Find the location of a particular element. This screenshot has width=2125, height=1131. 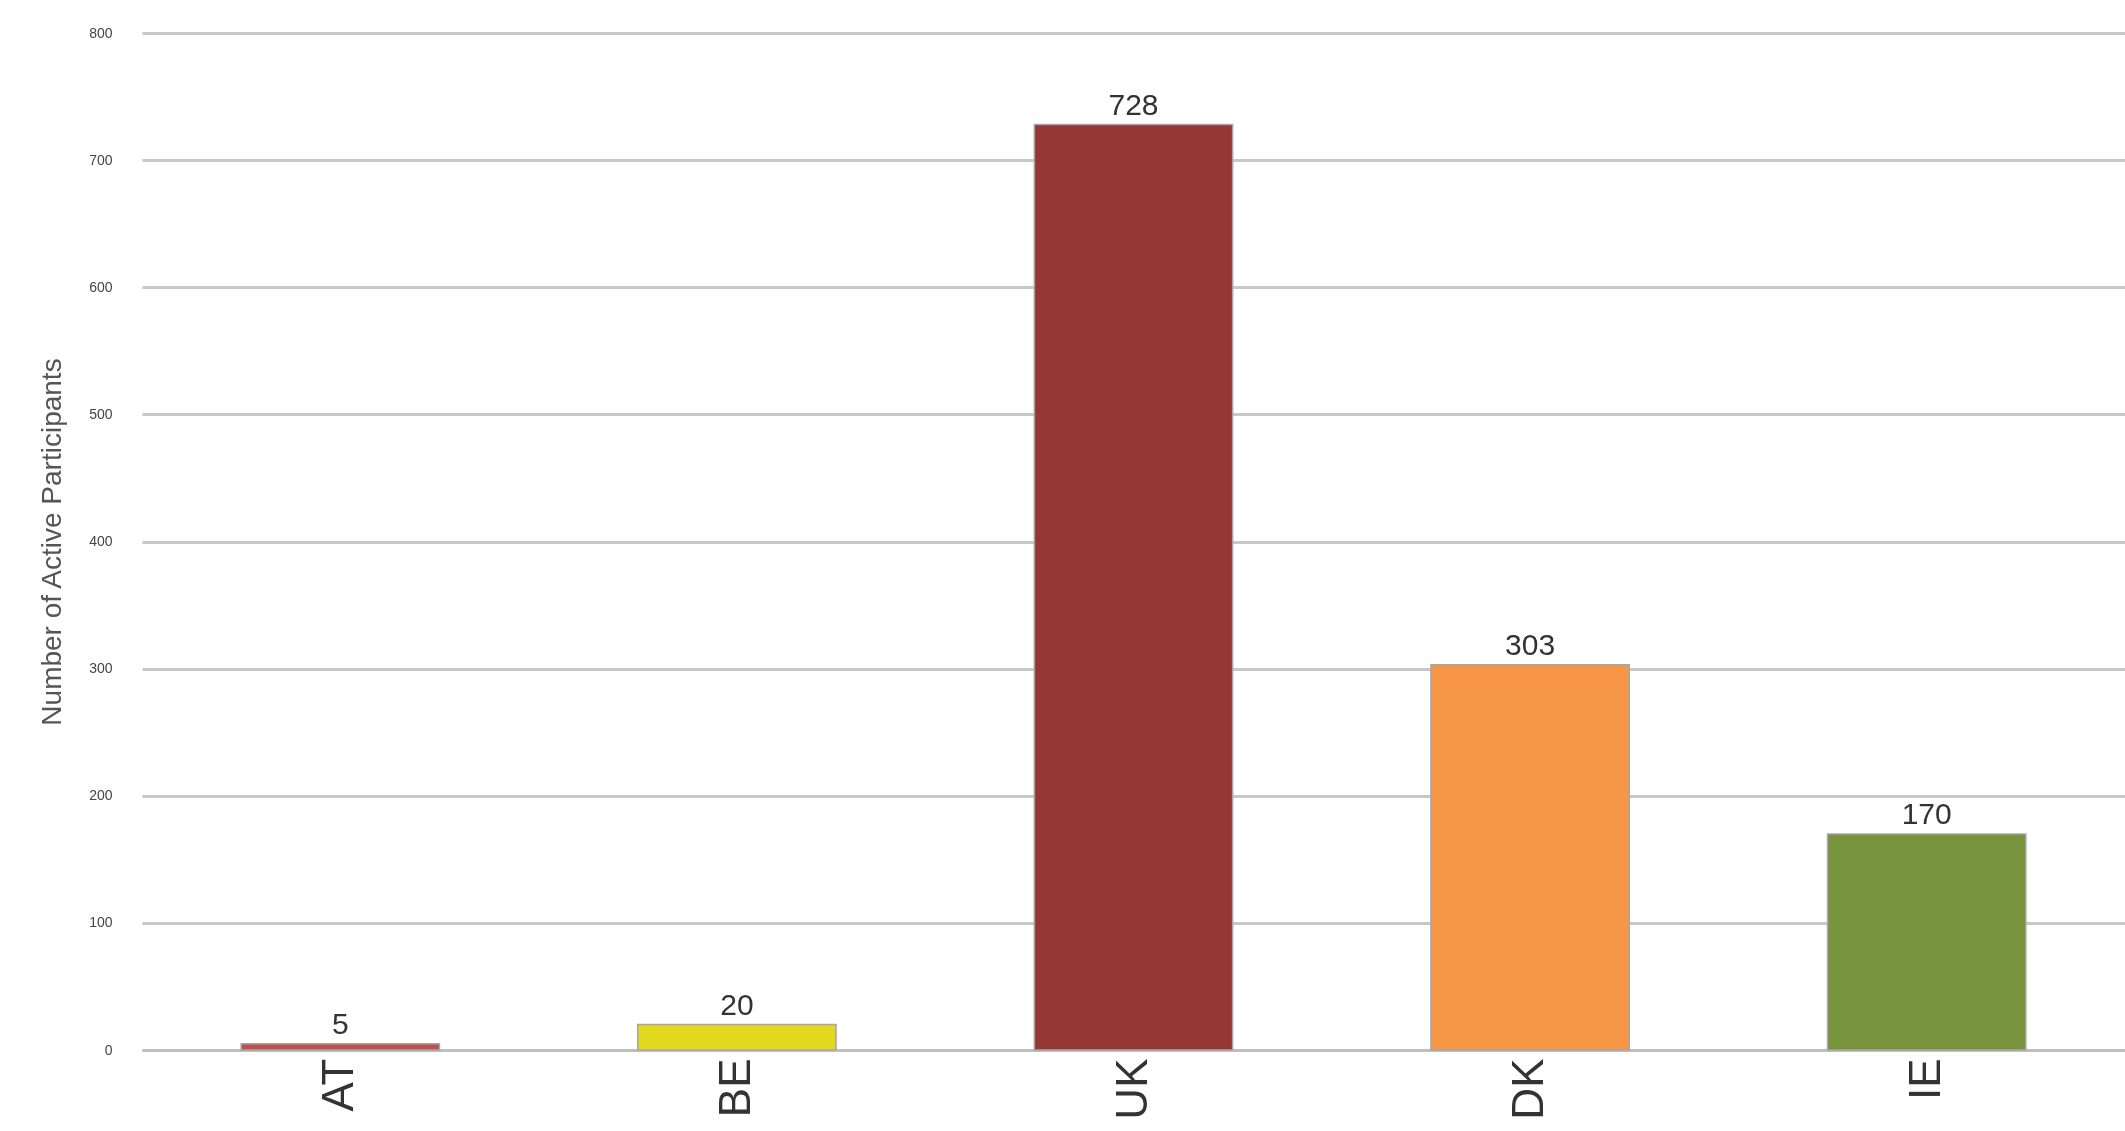

data-label: 5 is located at coordinates (340, 1023).